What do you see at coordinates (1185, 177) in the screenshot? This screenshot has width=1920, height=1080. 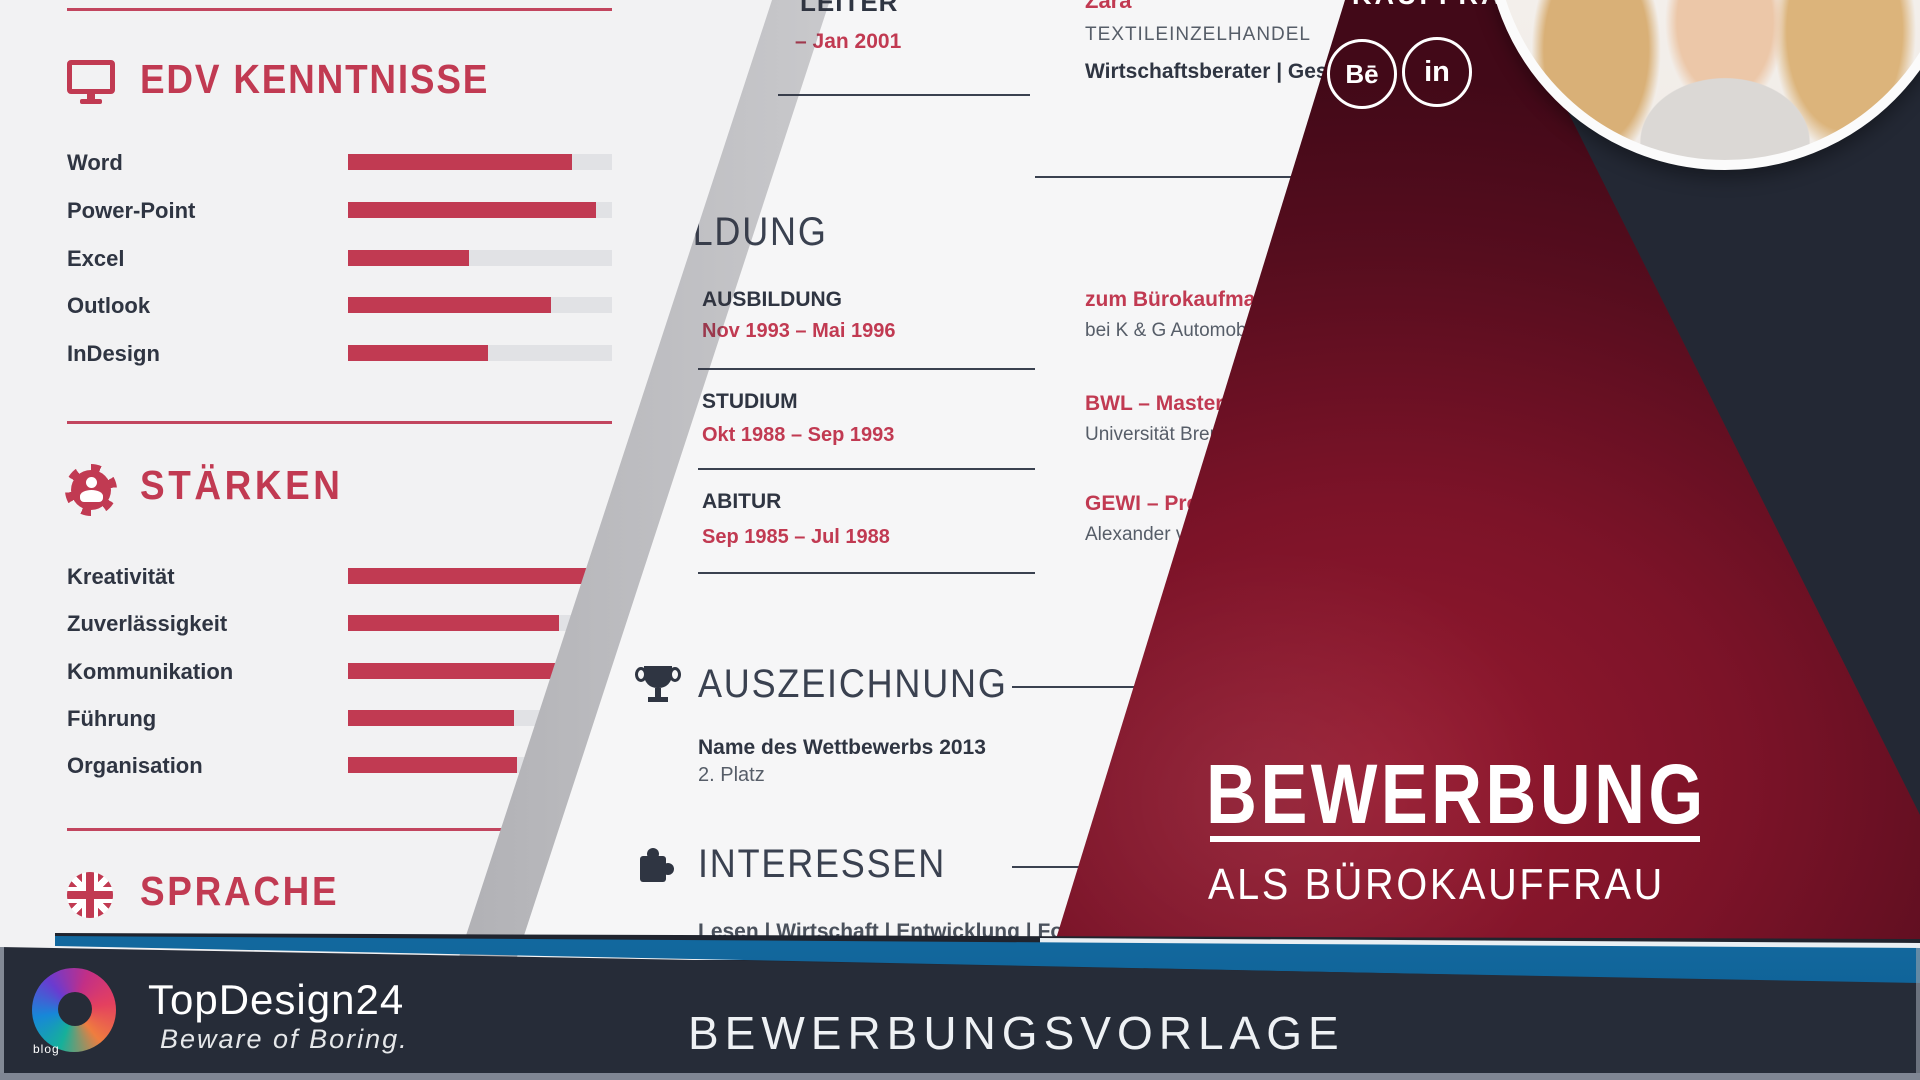 I see `right-column-divider` at bounding box center [1185, 177].